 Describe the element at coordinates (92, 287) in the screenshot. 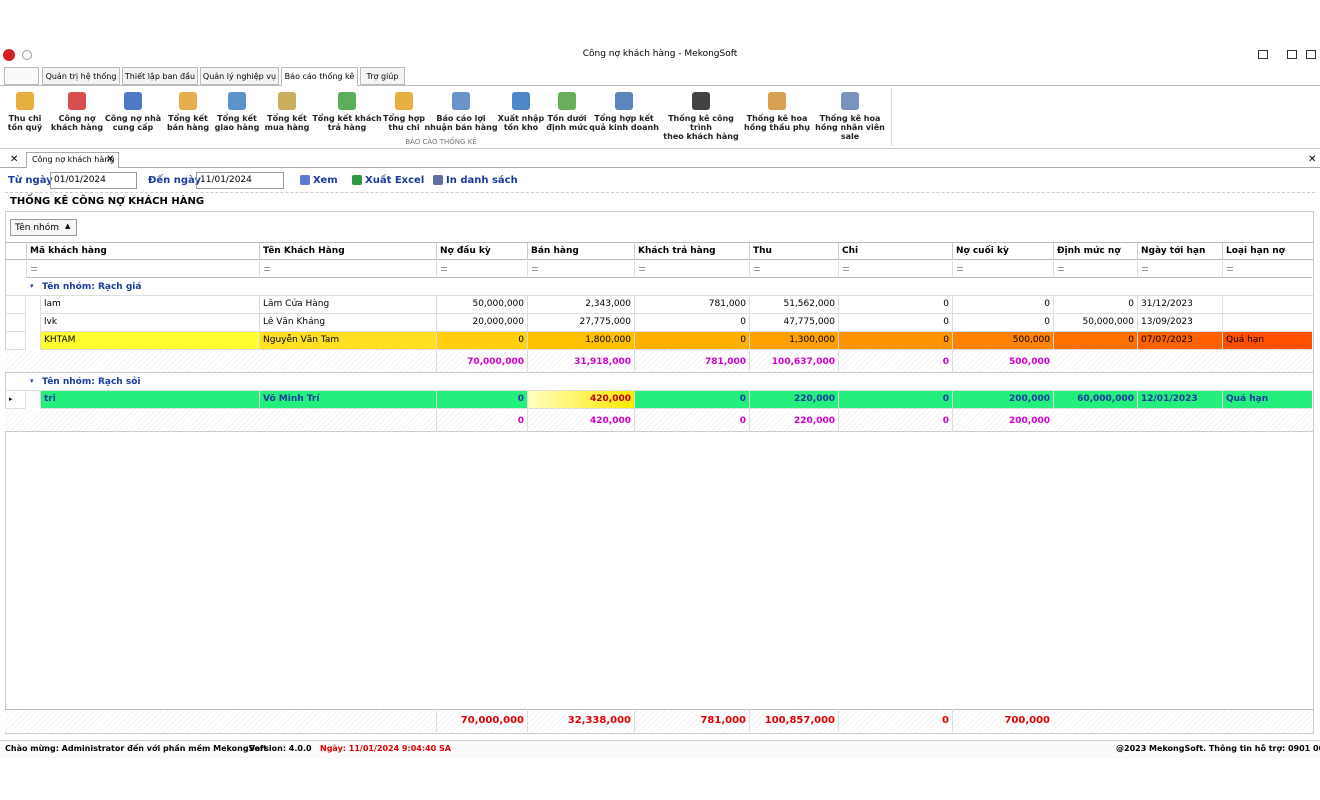

I see `group-label: Tên nhóm: Rạch giá` at that location.